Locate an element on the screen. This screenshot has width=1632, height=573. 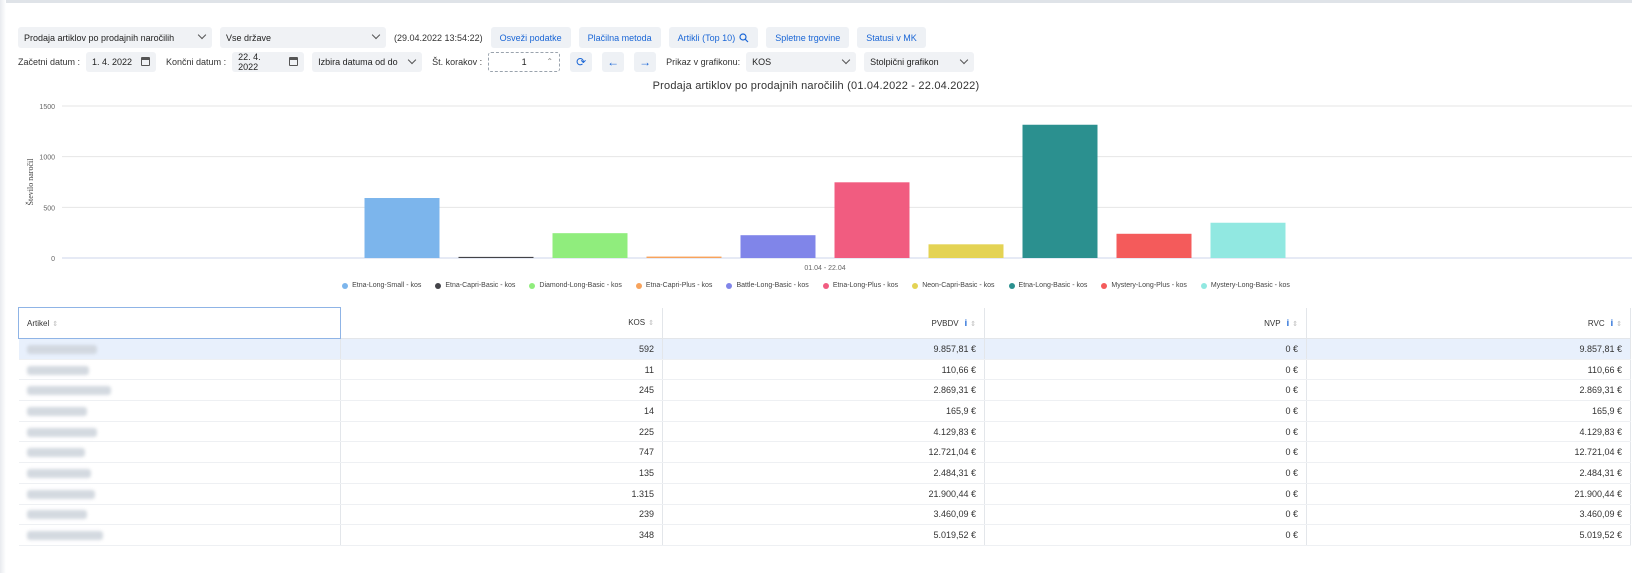
date-range-select: Izbira datuma od do is located at coordinates (367, 62).